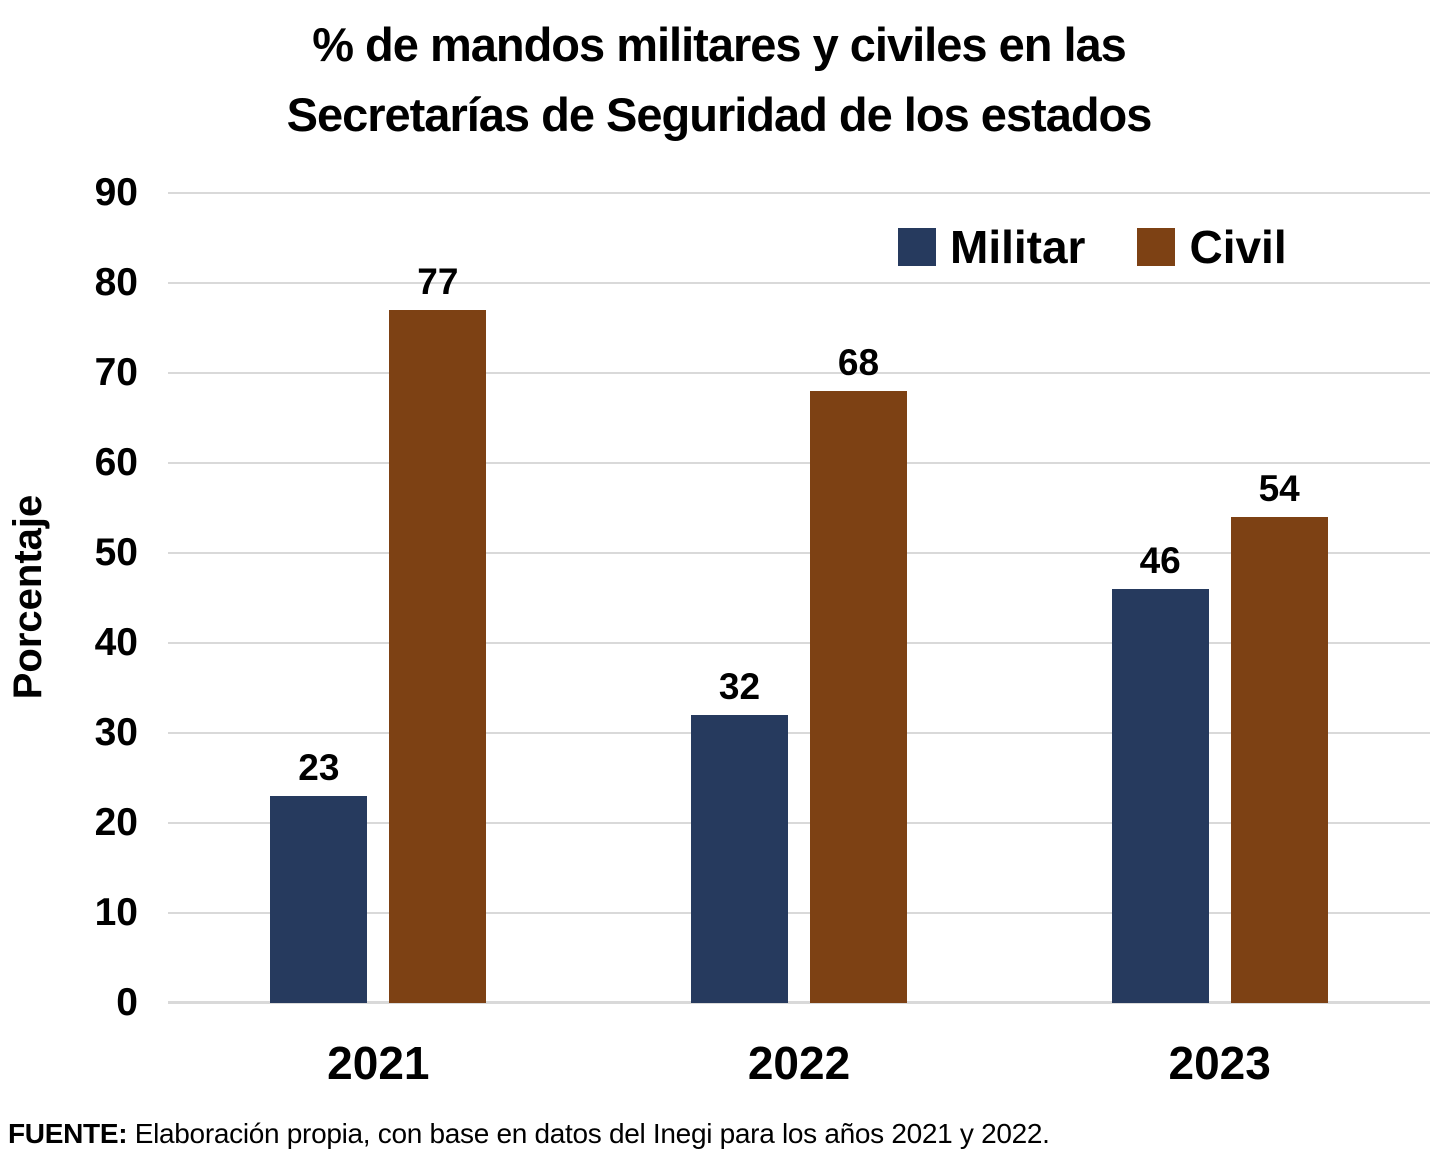 This screenshot has width=1438, height=1166. I want to click on legend-item-civil: Civil, so click(1212, 247).